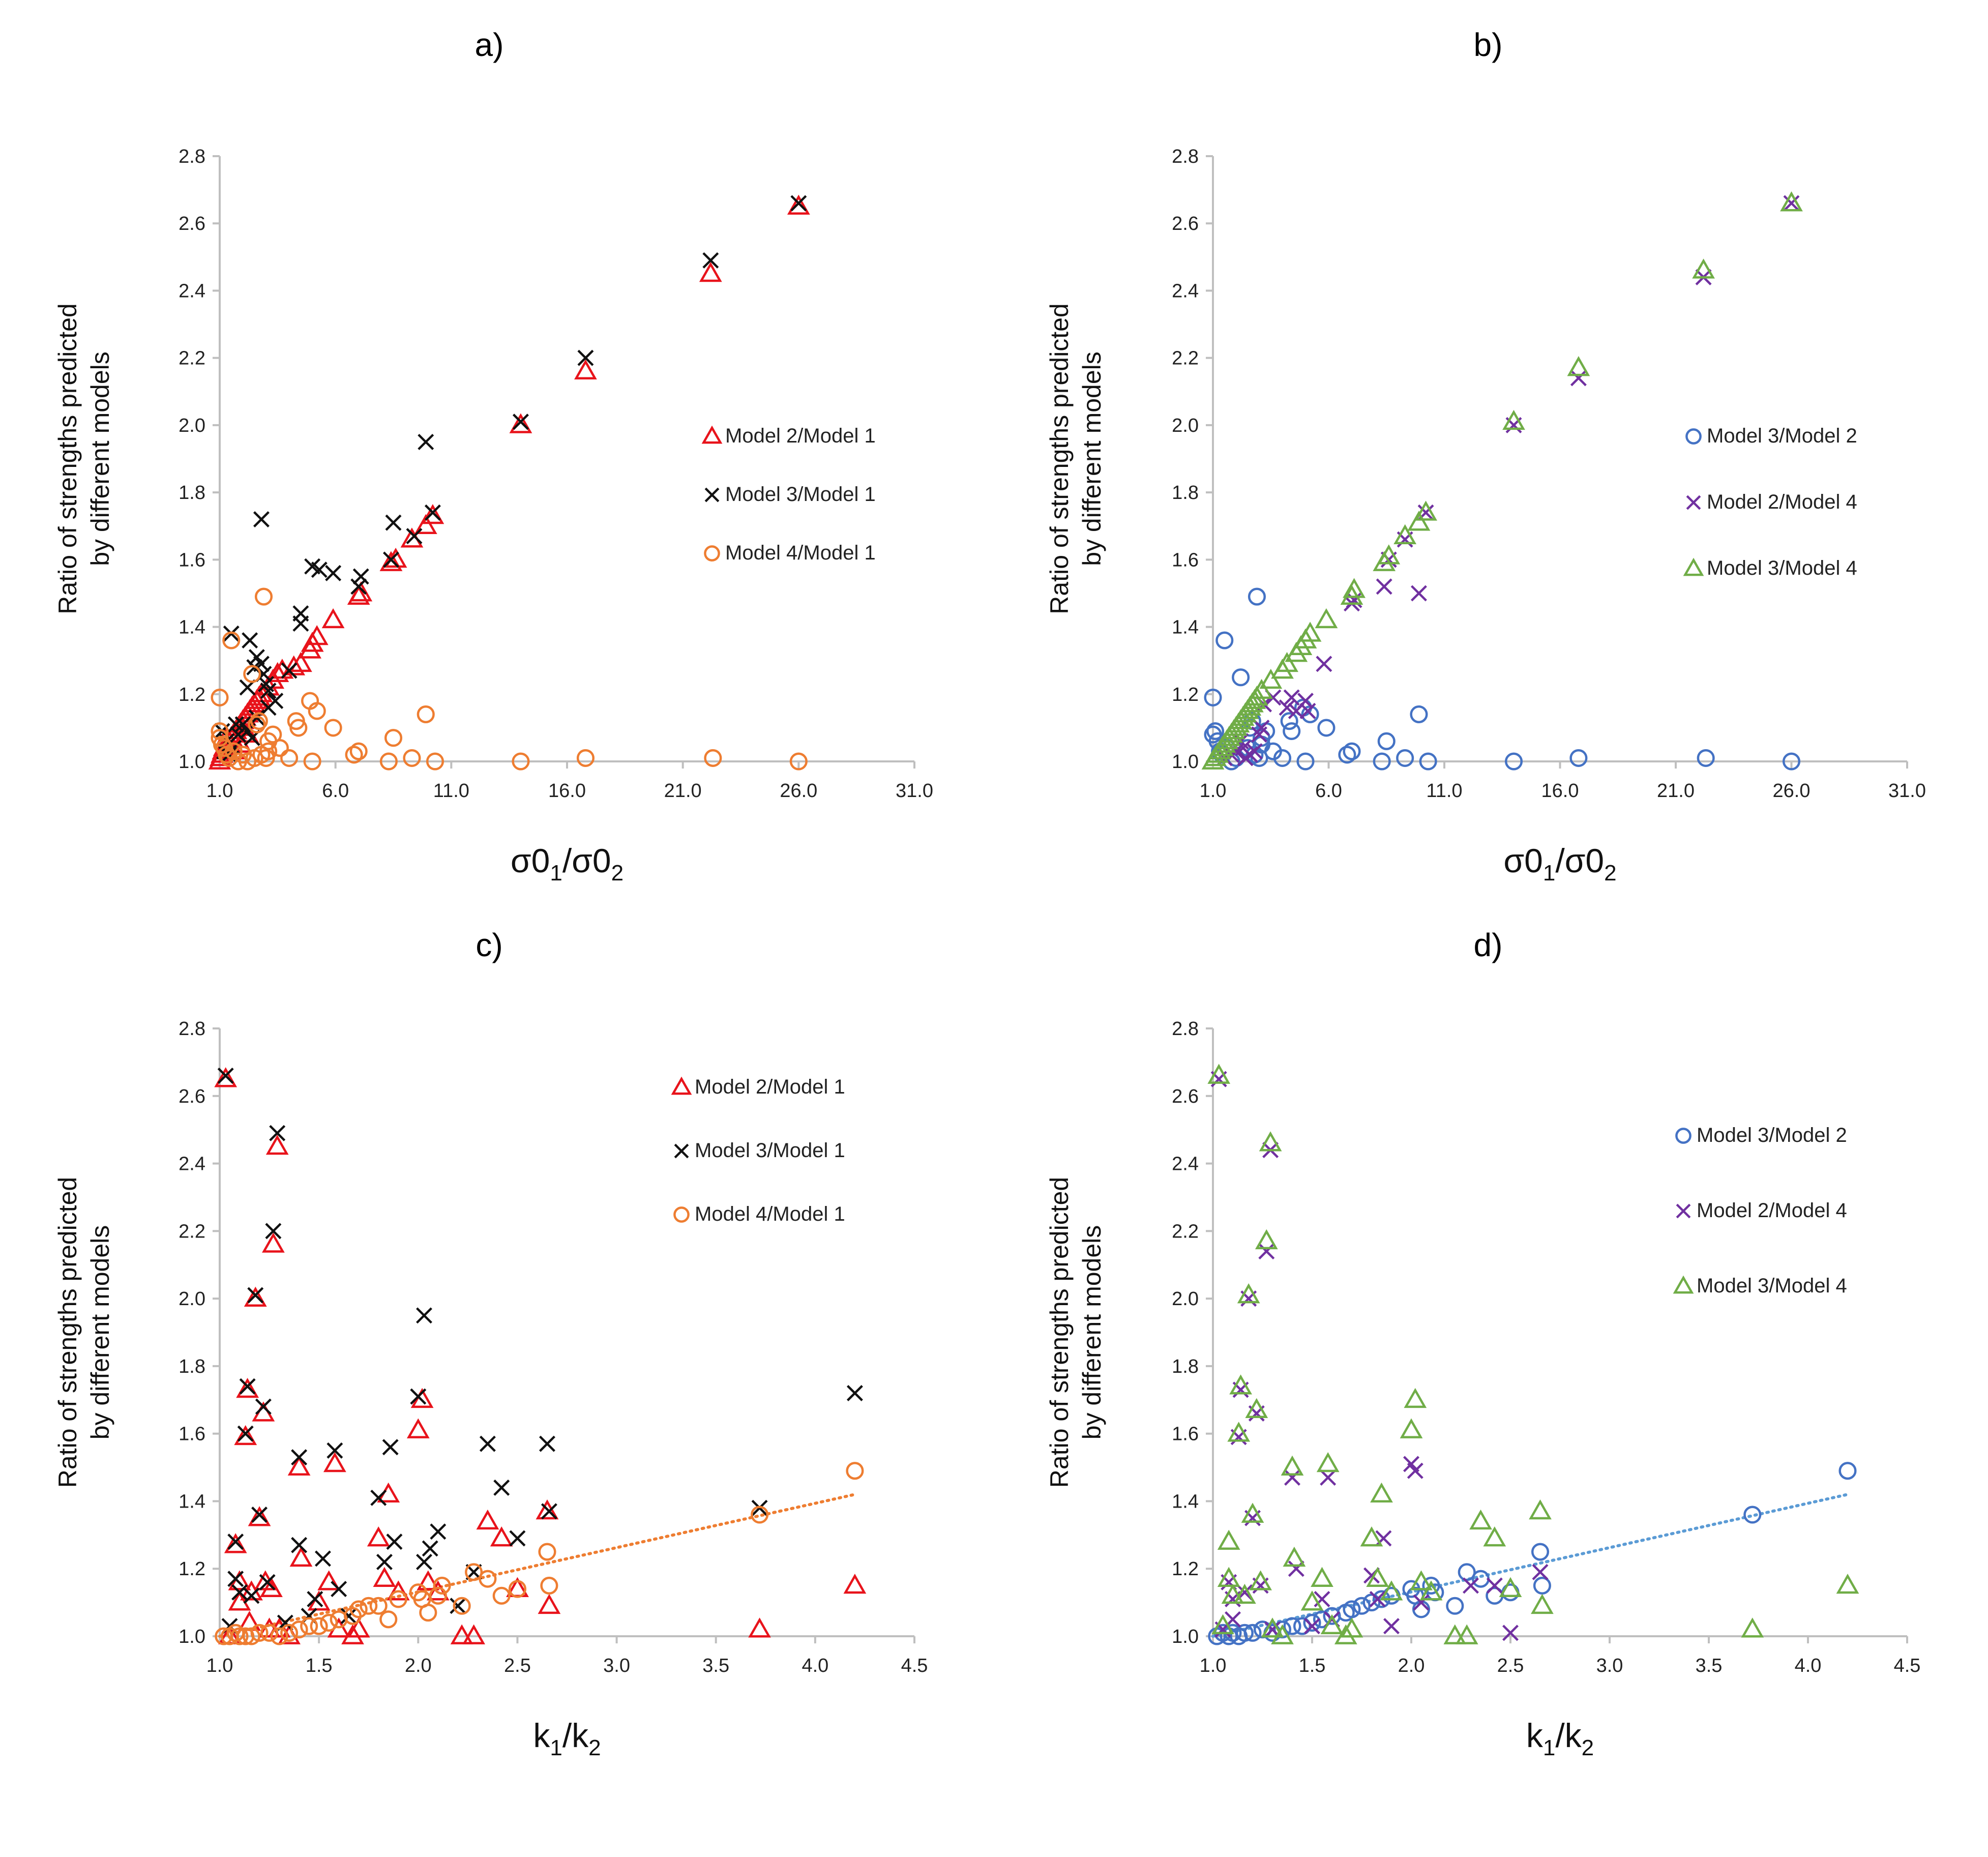 The height and width of the screenshot is (1857, 1988). I want to click on legend-label: Model 3/Model 1, so click(800, 494).